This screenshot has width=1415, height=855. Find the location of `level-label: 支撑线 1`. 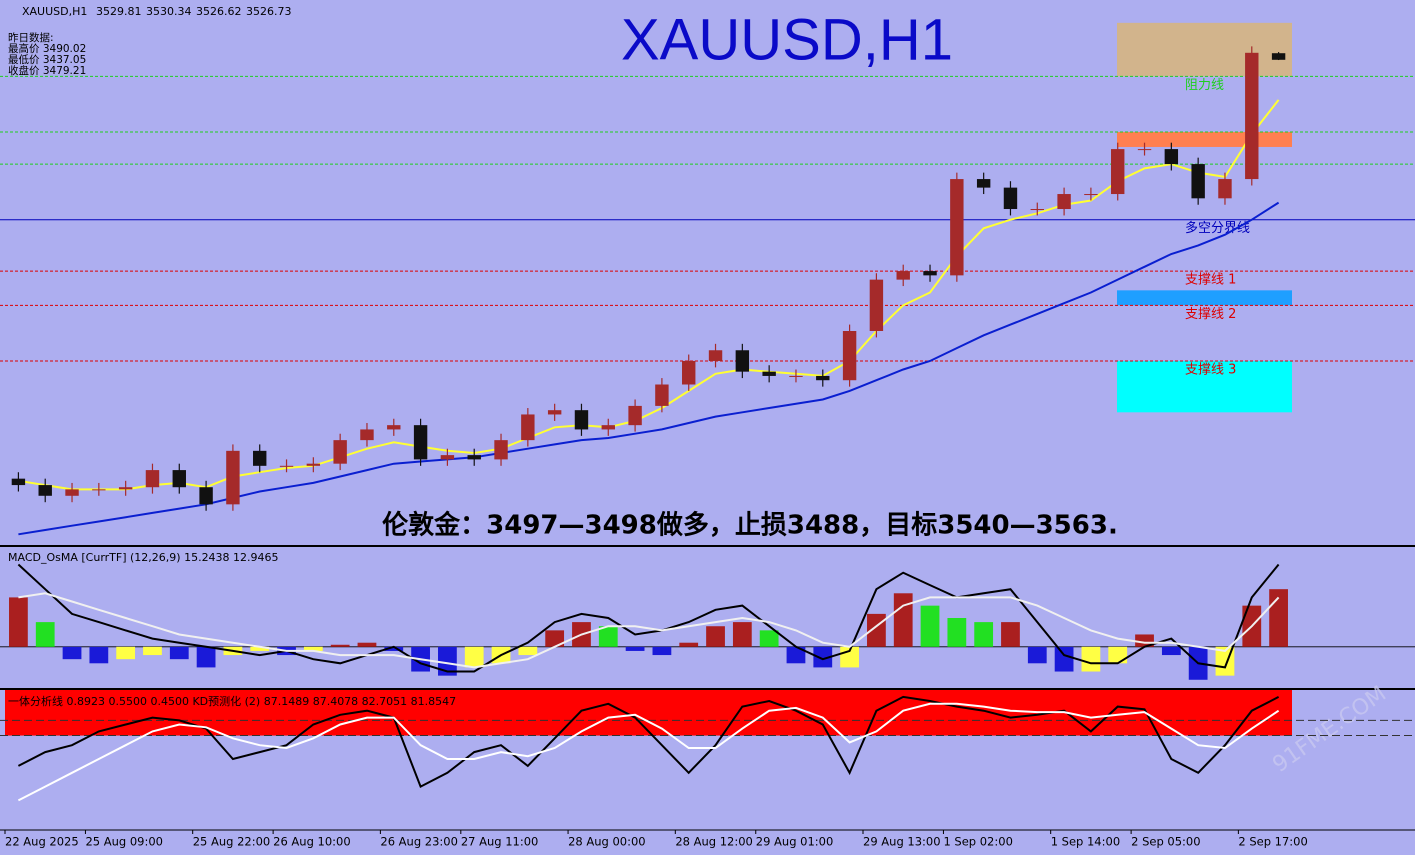

level-label: 支撑线 1 is located at coordinates (1210, 280).